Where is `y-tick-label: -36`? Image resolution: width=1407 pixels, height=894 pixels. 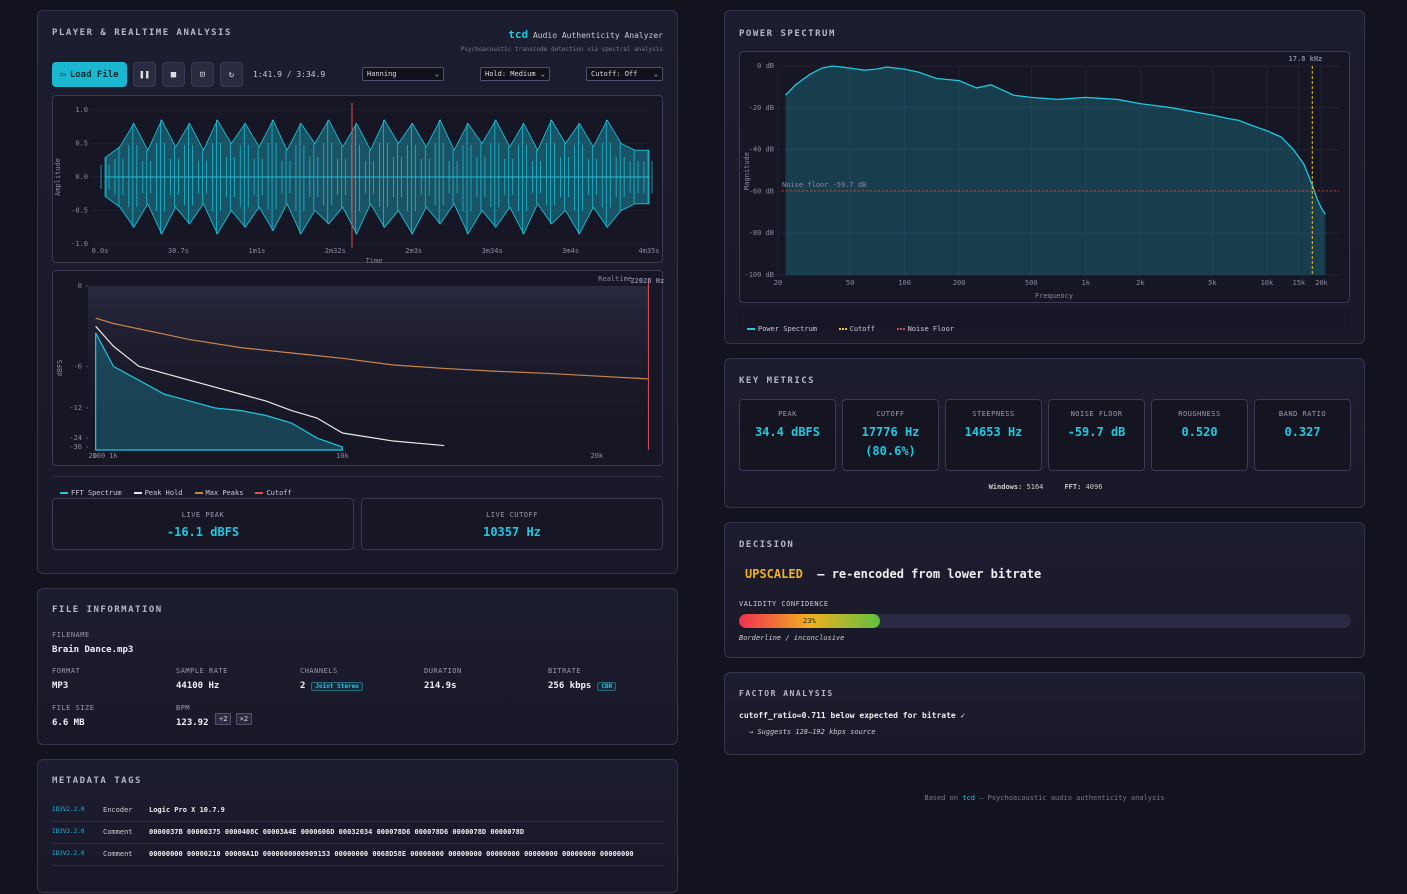
y-tick-label: -36 is located at coordinates (75, 447).